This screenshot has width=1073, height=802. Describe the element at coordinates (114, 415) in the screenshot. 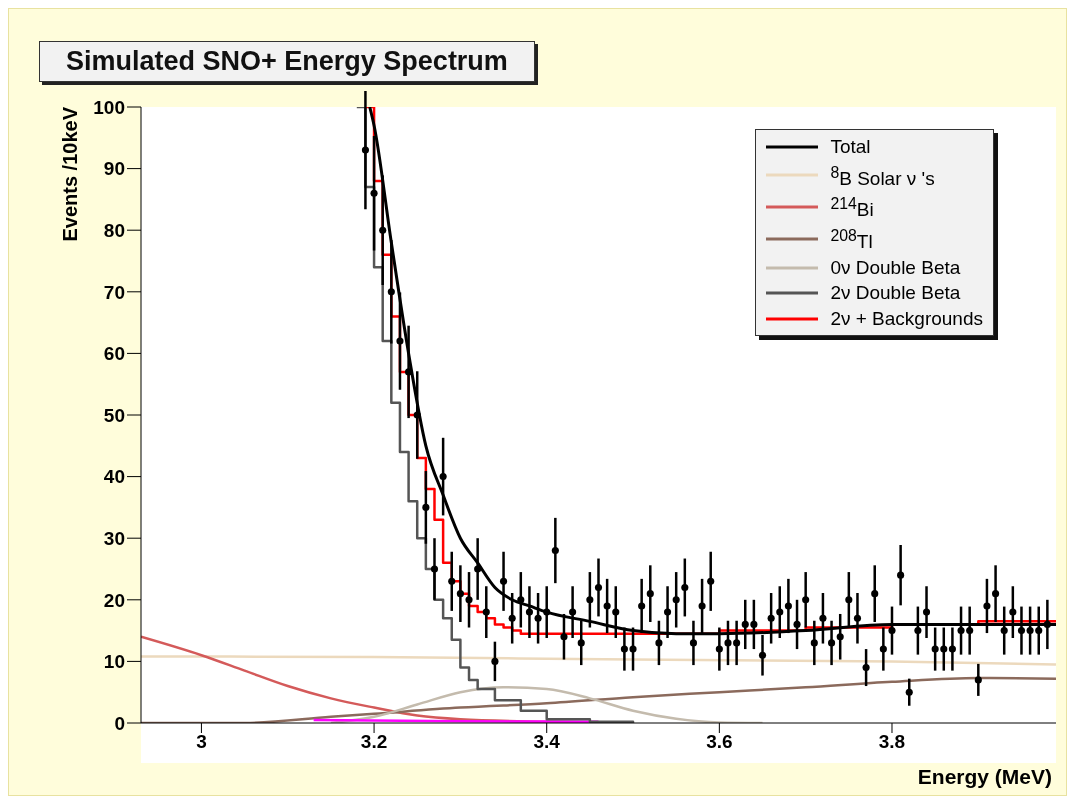

I see `y-tick-label: 50` at that location.